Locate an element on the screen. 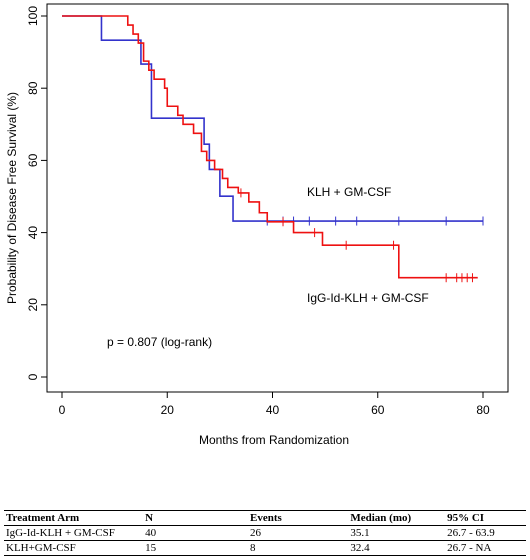 Image resolution: width=530 pixels, height=560 pixels. igg-series-label: IgG-Id-KLH + GM-CSF is located at coordinates (368, 298).